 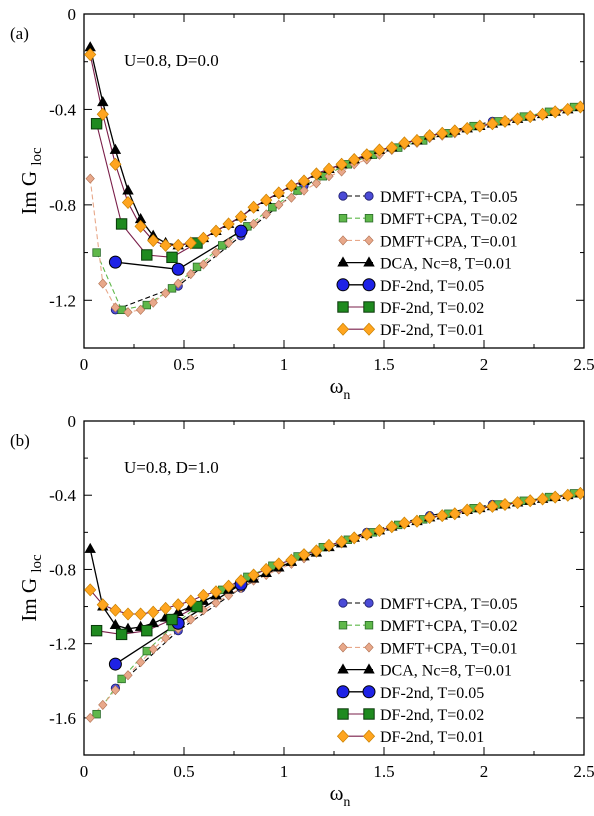 I want to click on legend-label: DF-2nd, T=0.05, so click(x=432, y=693).